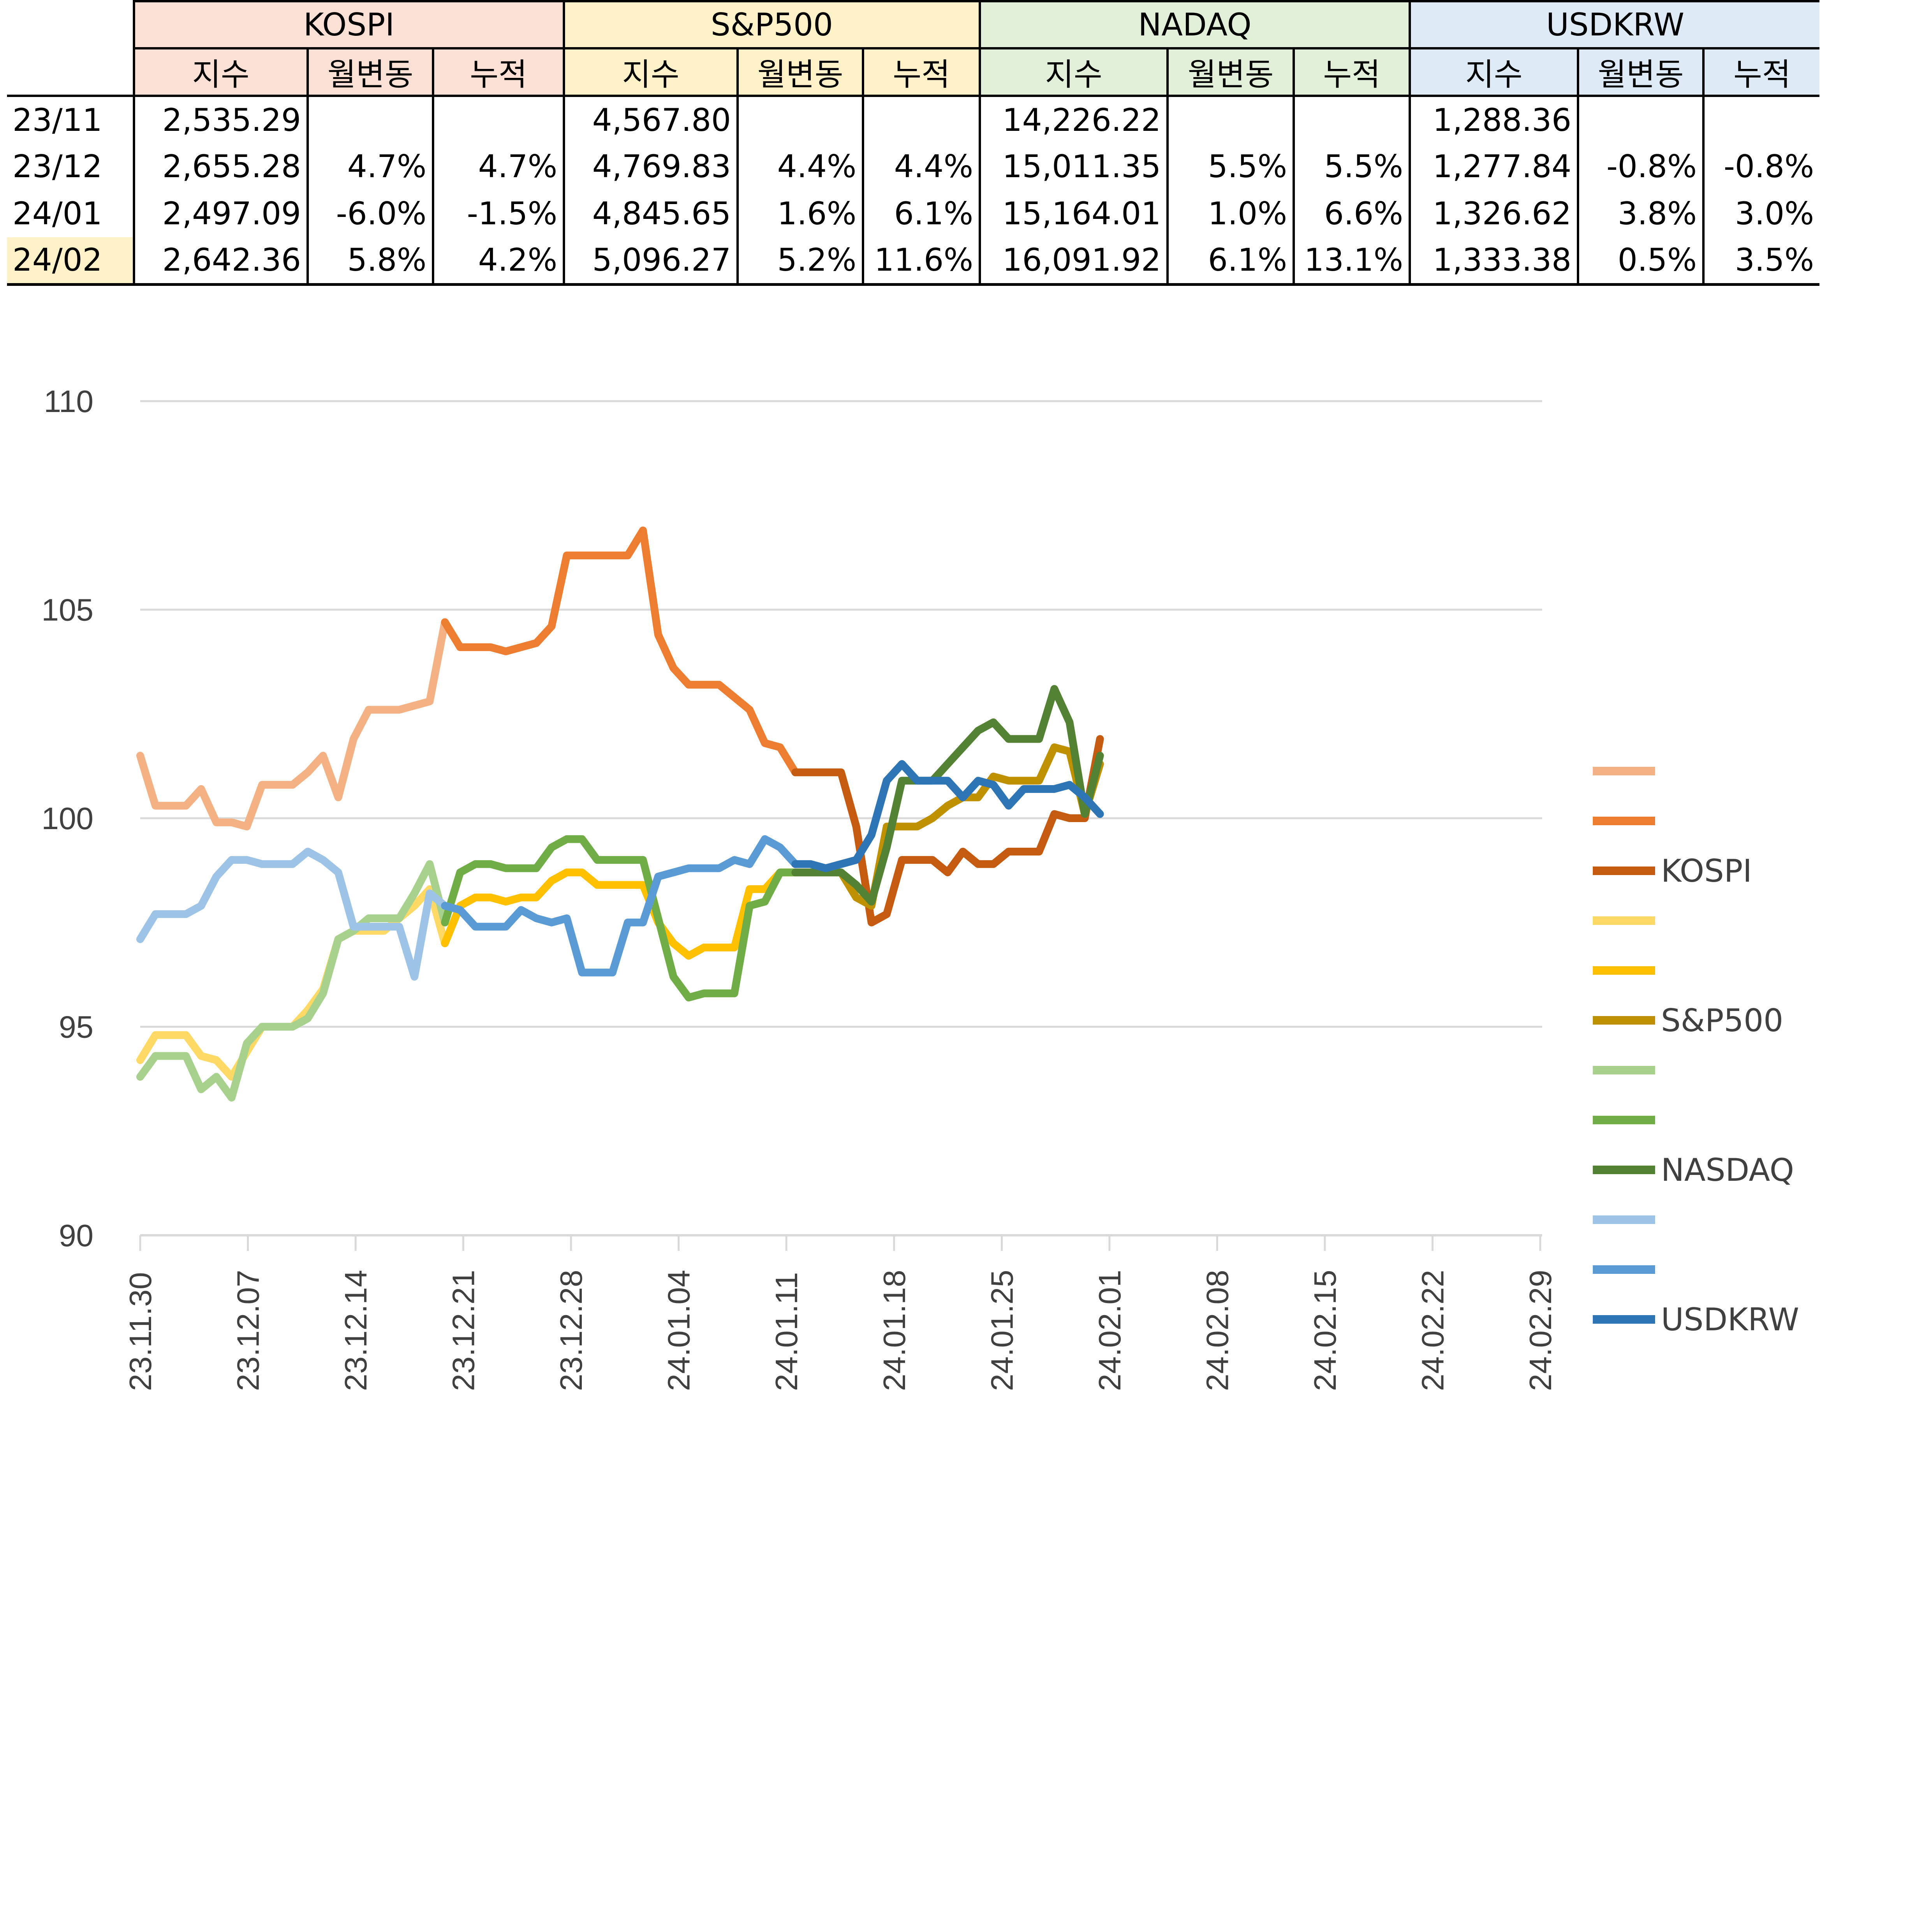 This screenshot has width=1932, height=1932. What do you see at coordinates (292, 724) in the screenshot?
I see `series-line-kospi-dec` at bounding box center [292, 724].